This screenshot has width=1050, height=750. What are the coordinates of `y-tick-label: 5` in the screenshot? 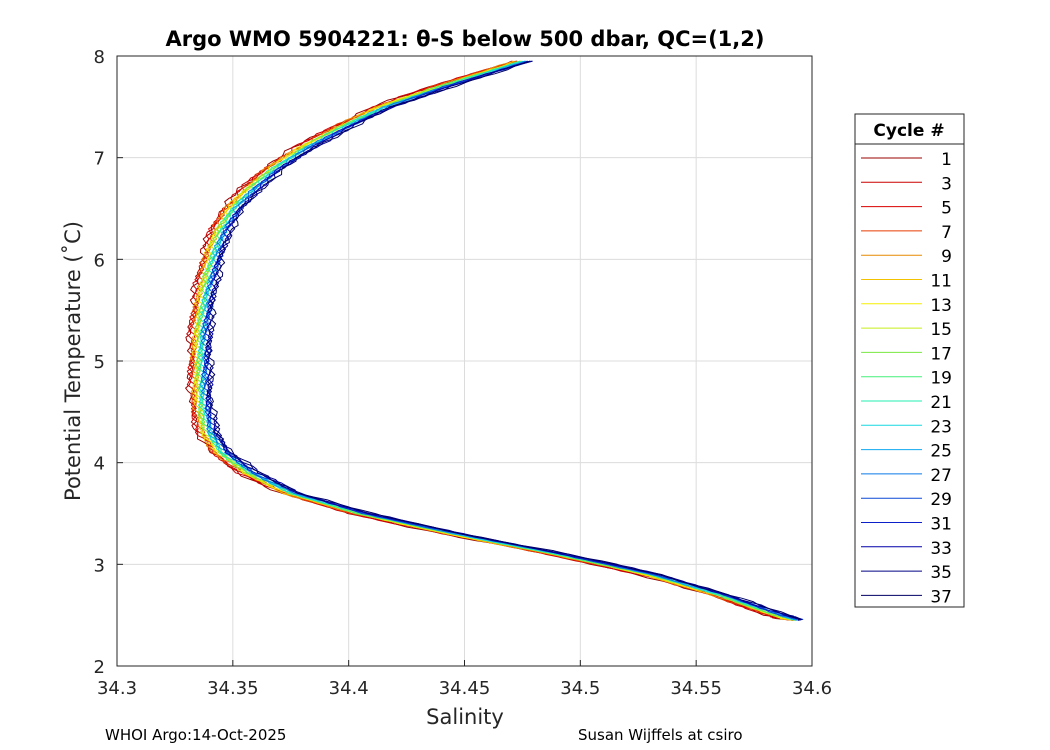 It's located at (99, 362).